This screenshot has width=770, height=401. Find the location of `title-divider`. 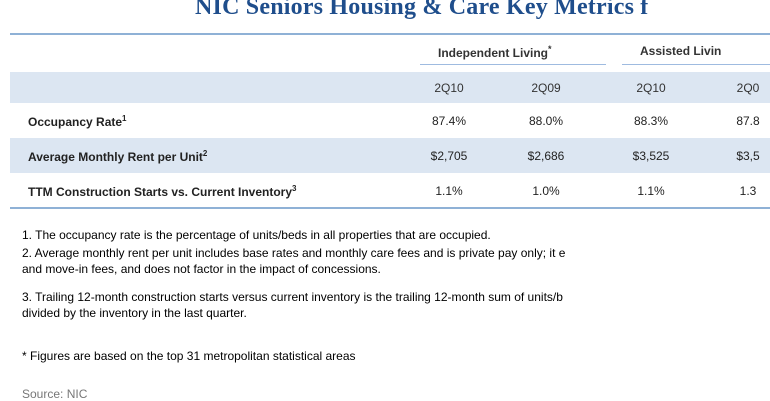

title-divider is located at coordinates (390, 34).